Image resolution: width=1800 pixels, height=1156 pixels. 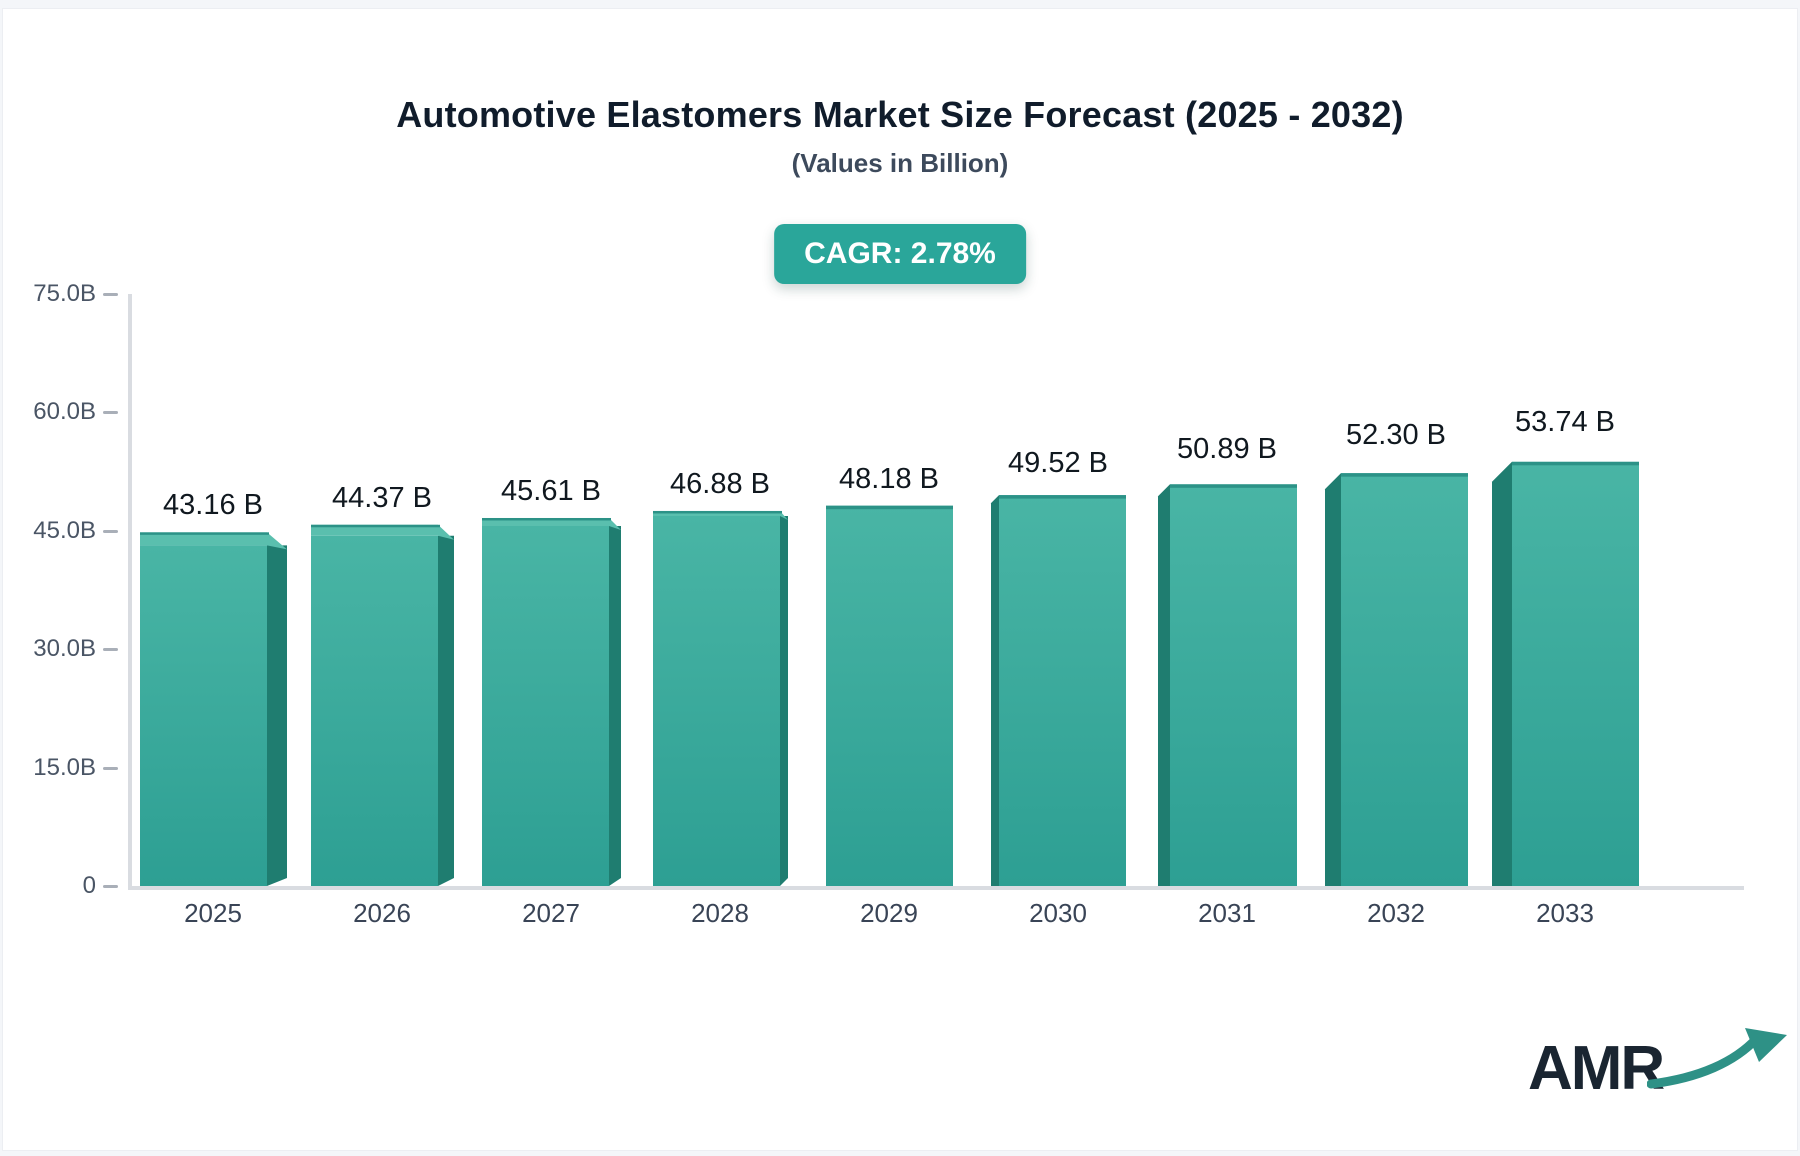 What do you see at coordinates (382, 913) in the screenshot?
I see `x-axis-label: 2026` at bounding box center [382, 913].